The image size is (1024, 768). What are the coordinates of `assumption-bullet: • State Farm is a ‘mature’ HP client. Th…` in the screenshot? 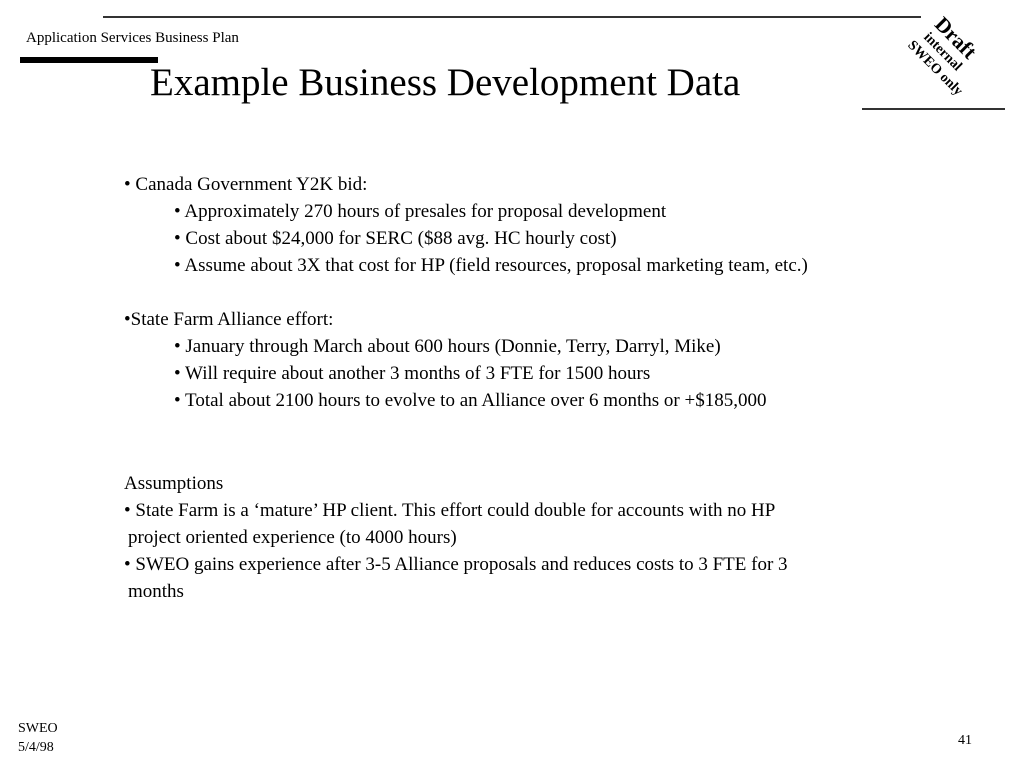 It's located at (450, 510).